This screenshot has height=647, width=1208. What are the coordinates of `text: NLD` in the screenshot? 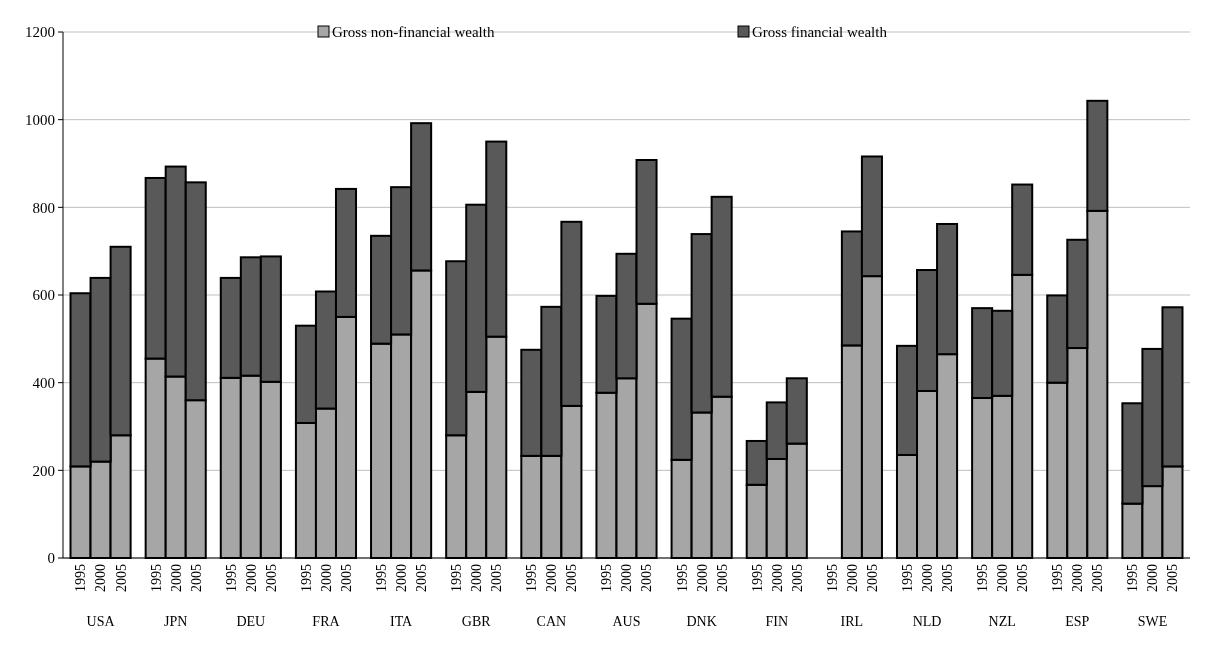 It's located at (927, 621).